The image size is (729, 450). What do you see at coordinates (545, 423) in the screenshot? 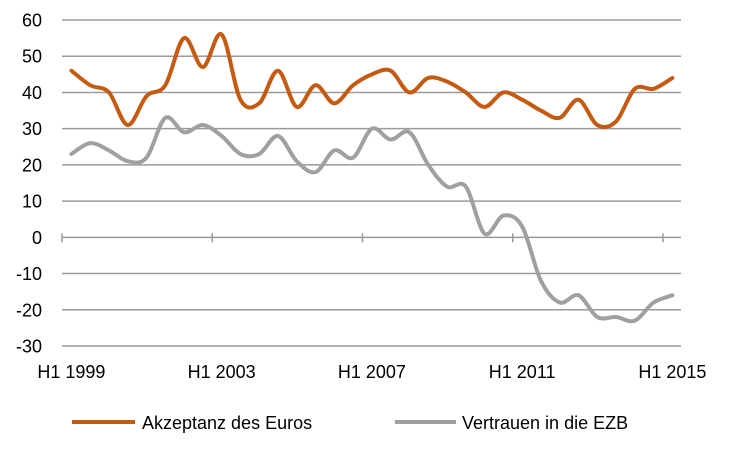
I see `legend-label-vertrauen: Vertrauen in die EZB` at bounding box center [545, 423].